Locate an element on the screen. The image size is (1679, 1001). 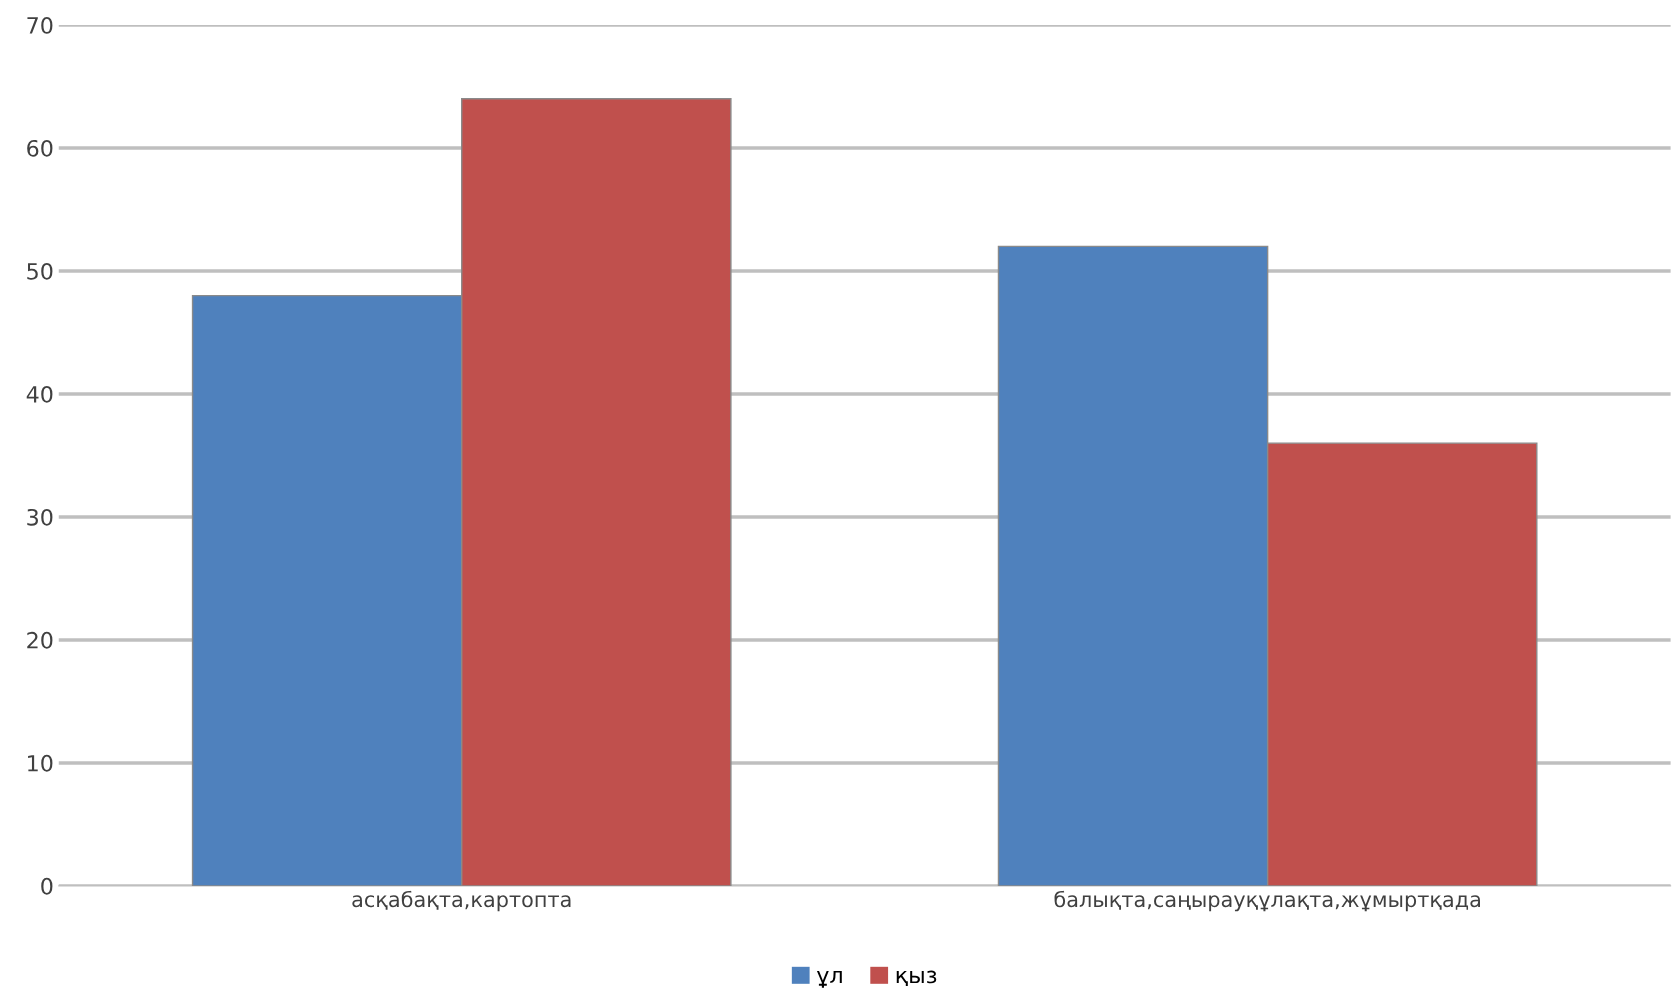
y-tick-label: 60 is located at coordinates (40, 148).